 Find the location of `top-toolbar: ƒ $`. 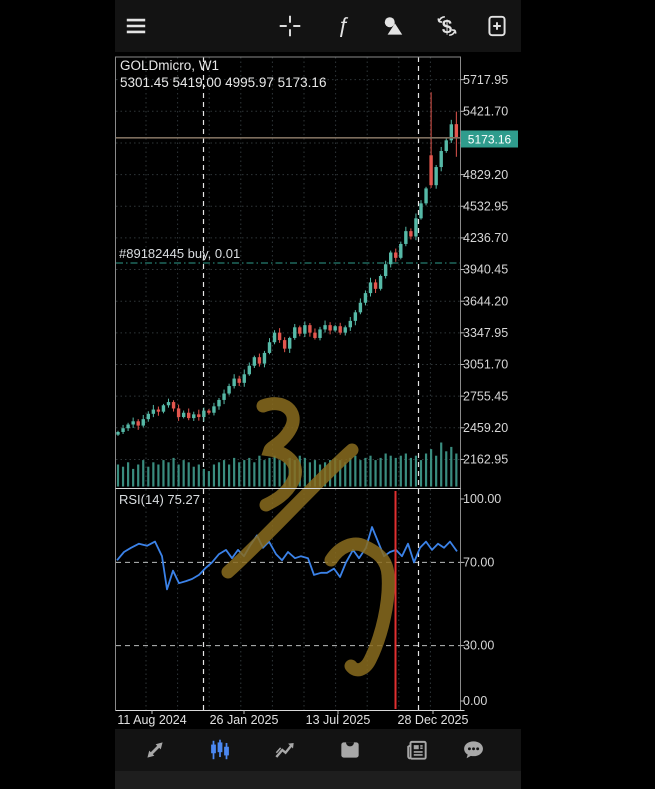

top-toolbar: ƒ $ is located at coordinates (318, 26).